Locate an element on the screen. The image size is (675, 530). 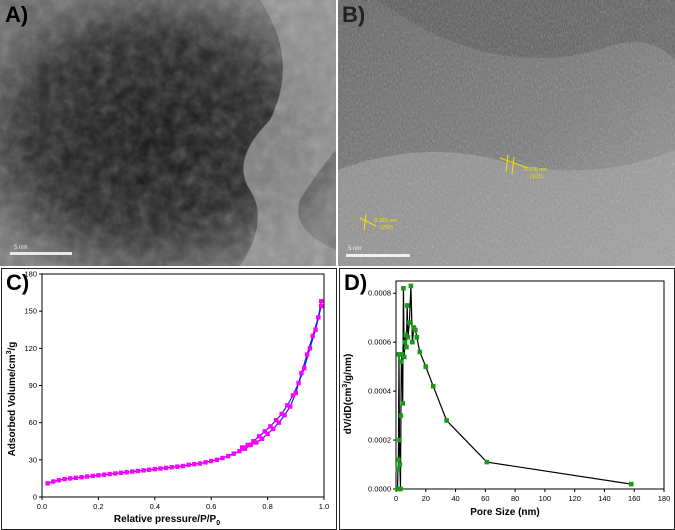
isotherm-y-tick-label: 90 is located at coordinates (33, 385).